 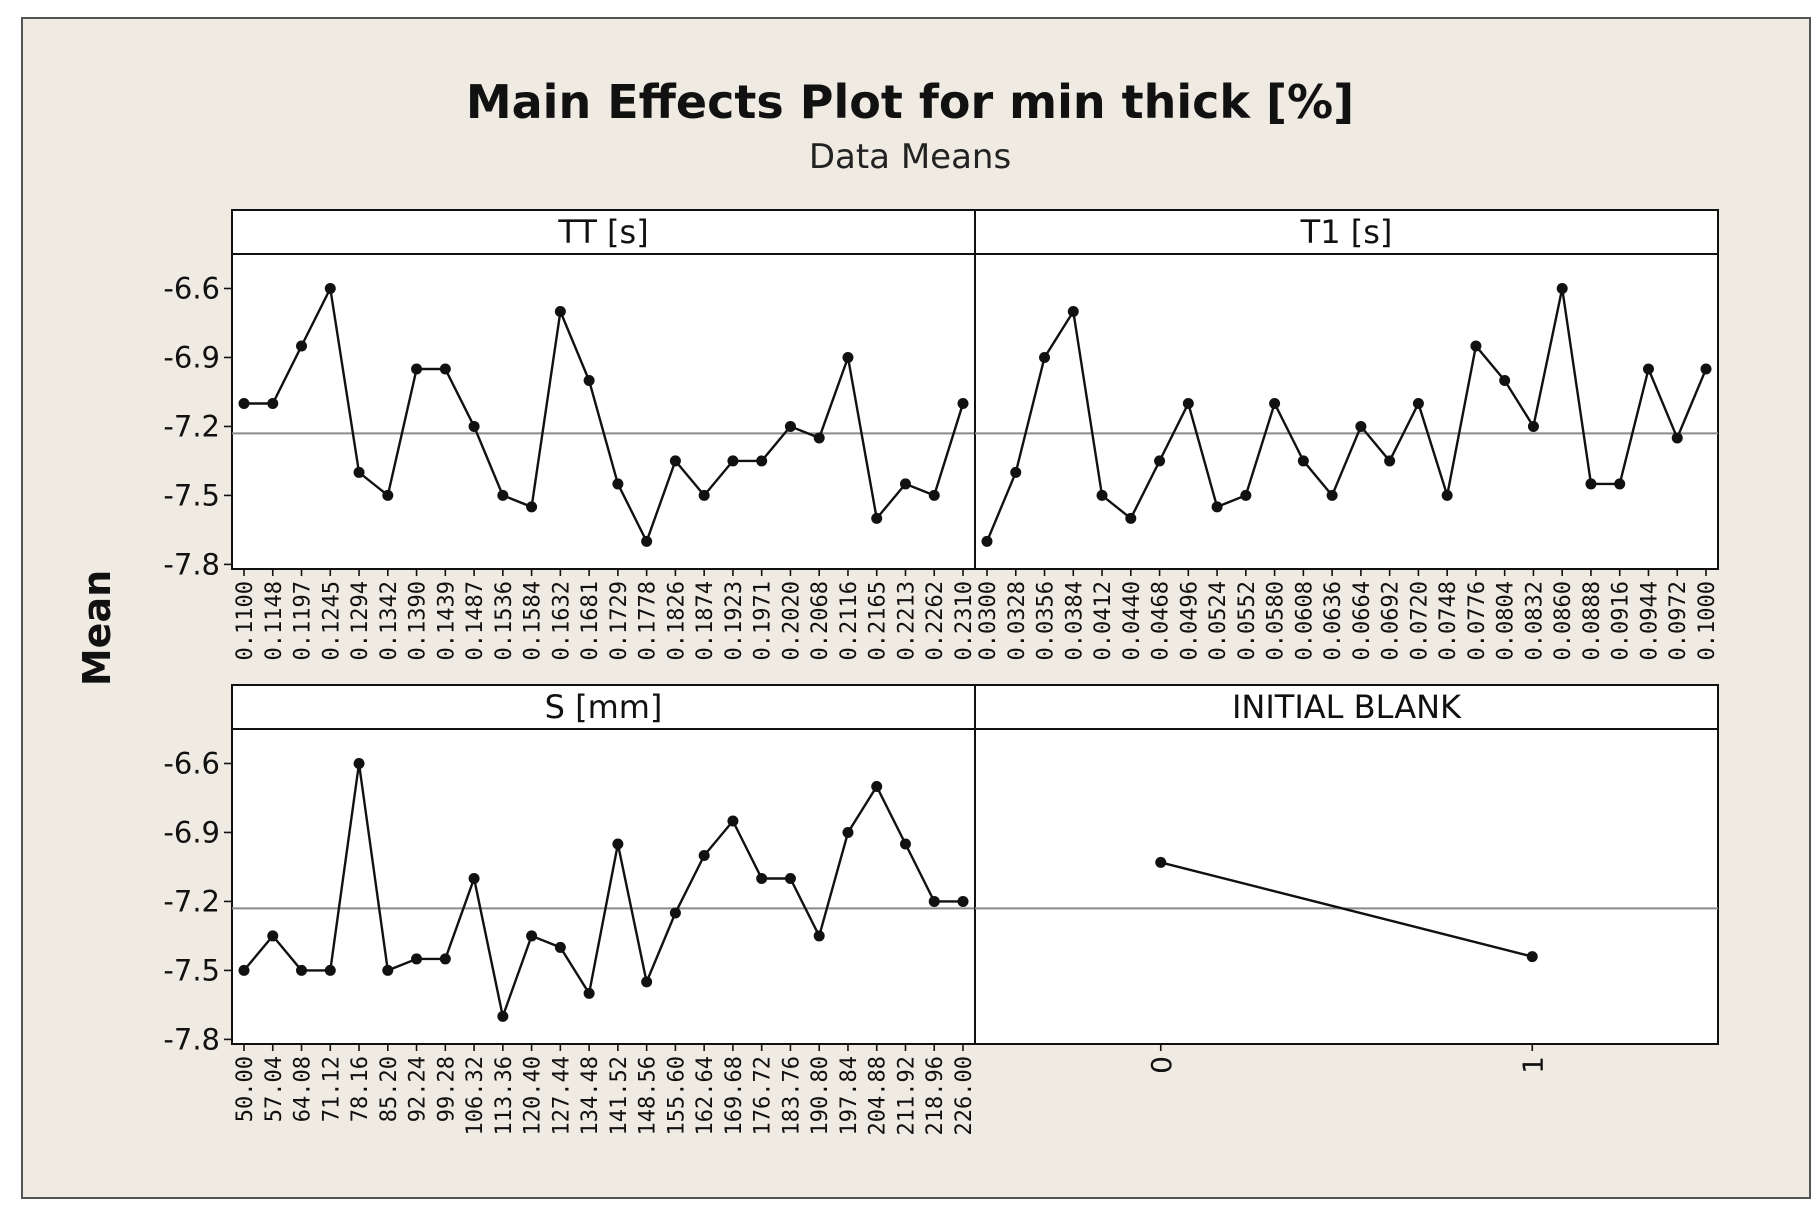 I want to click on x-tick-label: 0.0692, so click(x=1391, y=620).